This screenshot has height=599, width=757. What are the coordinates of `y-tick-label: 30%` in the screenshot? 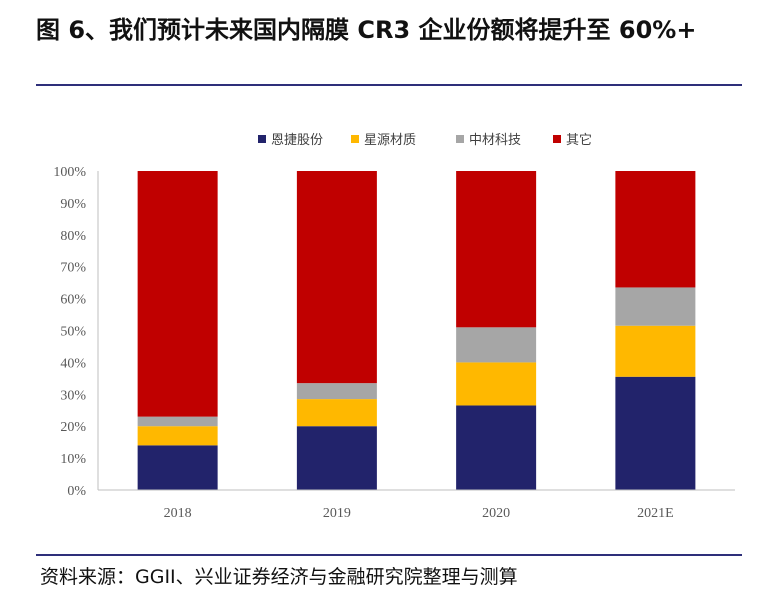 It's located at (73, 395).